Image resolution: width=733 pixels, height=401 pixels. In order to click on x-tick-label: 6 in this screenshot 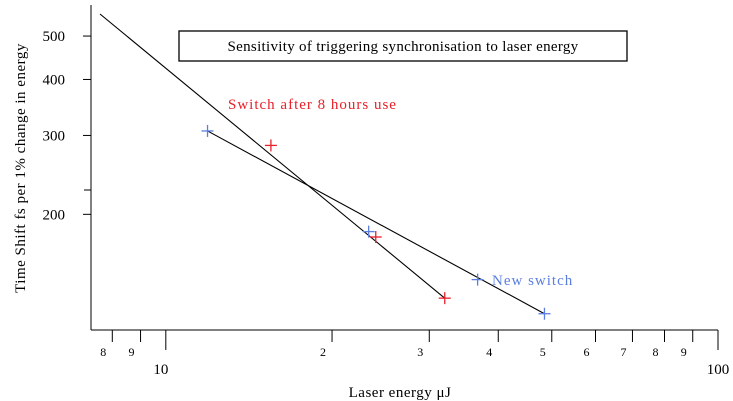, I will do `click(586, 352)`.